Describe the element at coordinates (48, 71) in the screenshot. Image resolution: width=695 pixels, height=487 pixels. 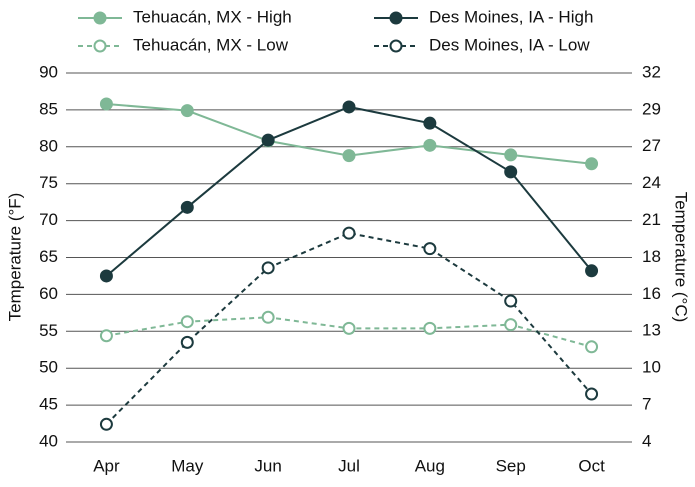
I see `y-tick-label: 90` at that location.